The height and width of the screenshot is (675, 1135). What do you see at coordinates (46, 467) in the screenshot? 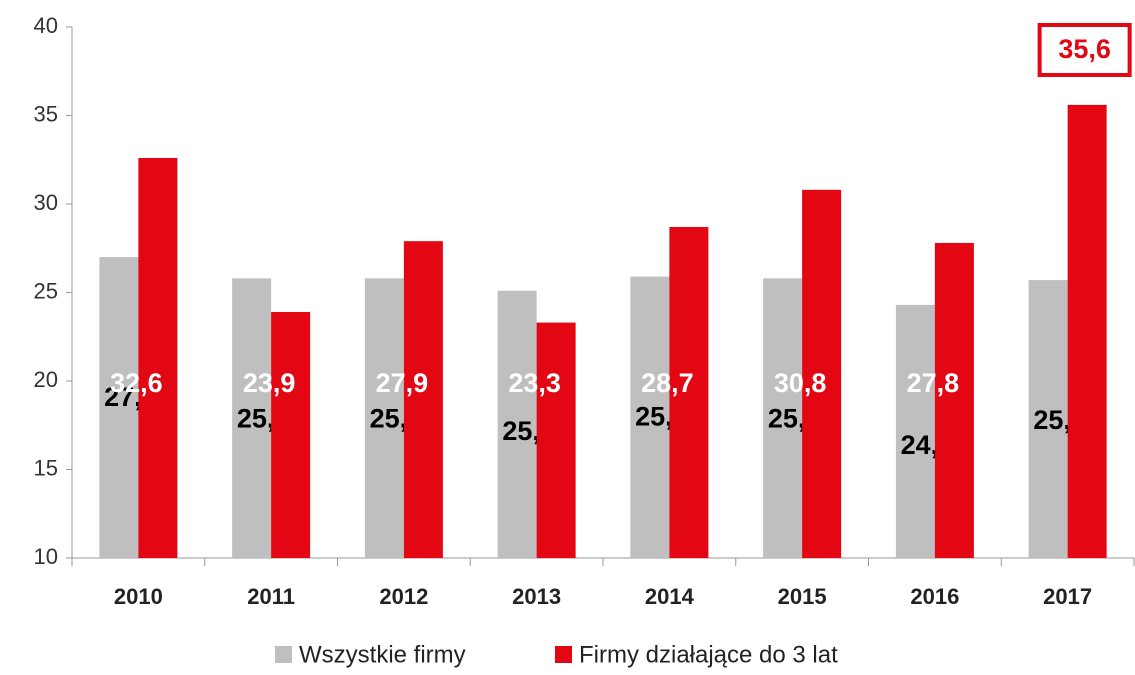
I see `y-tick-label: 15` at bounding box center [46, 467].